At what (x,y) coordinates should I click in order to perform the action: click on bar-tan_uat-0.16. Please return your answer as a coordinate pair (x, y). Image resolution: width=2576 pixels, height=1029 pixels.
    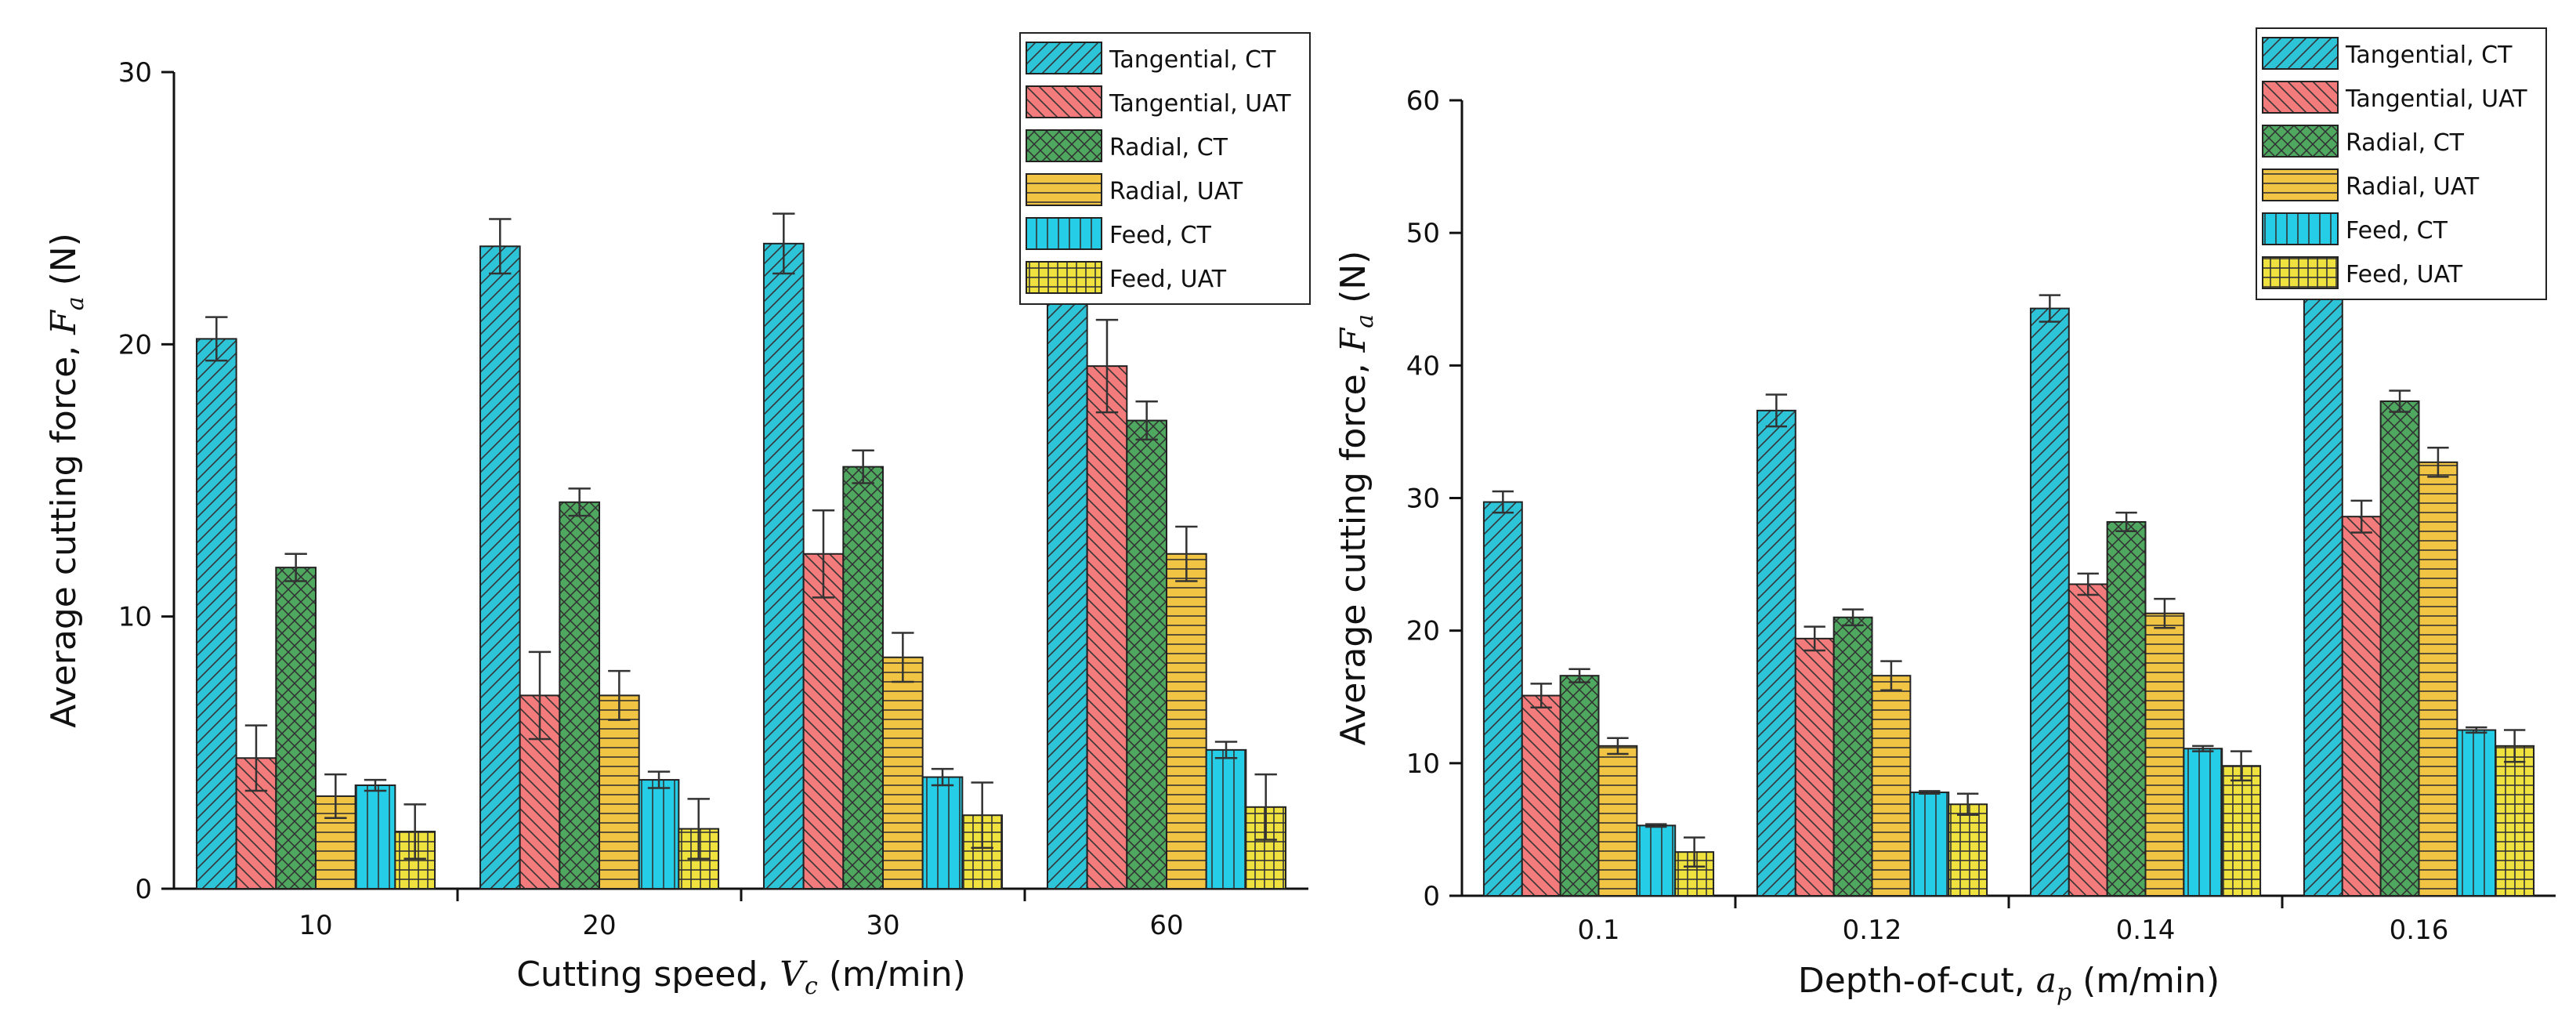
    Looking at the image, I should click on (2362, 706).